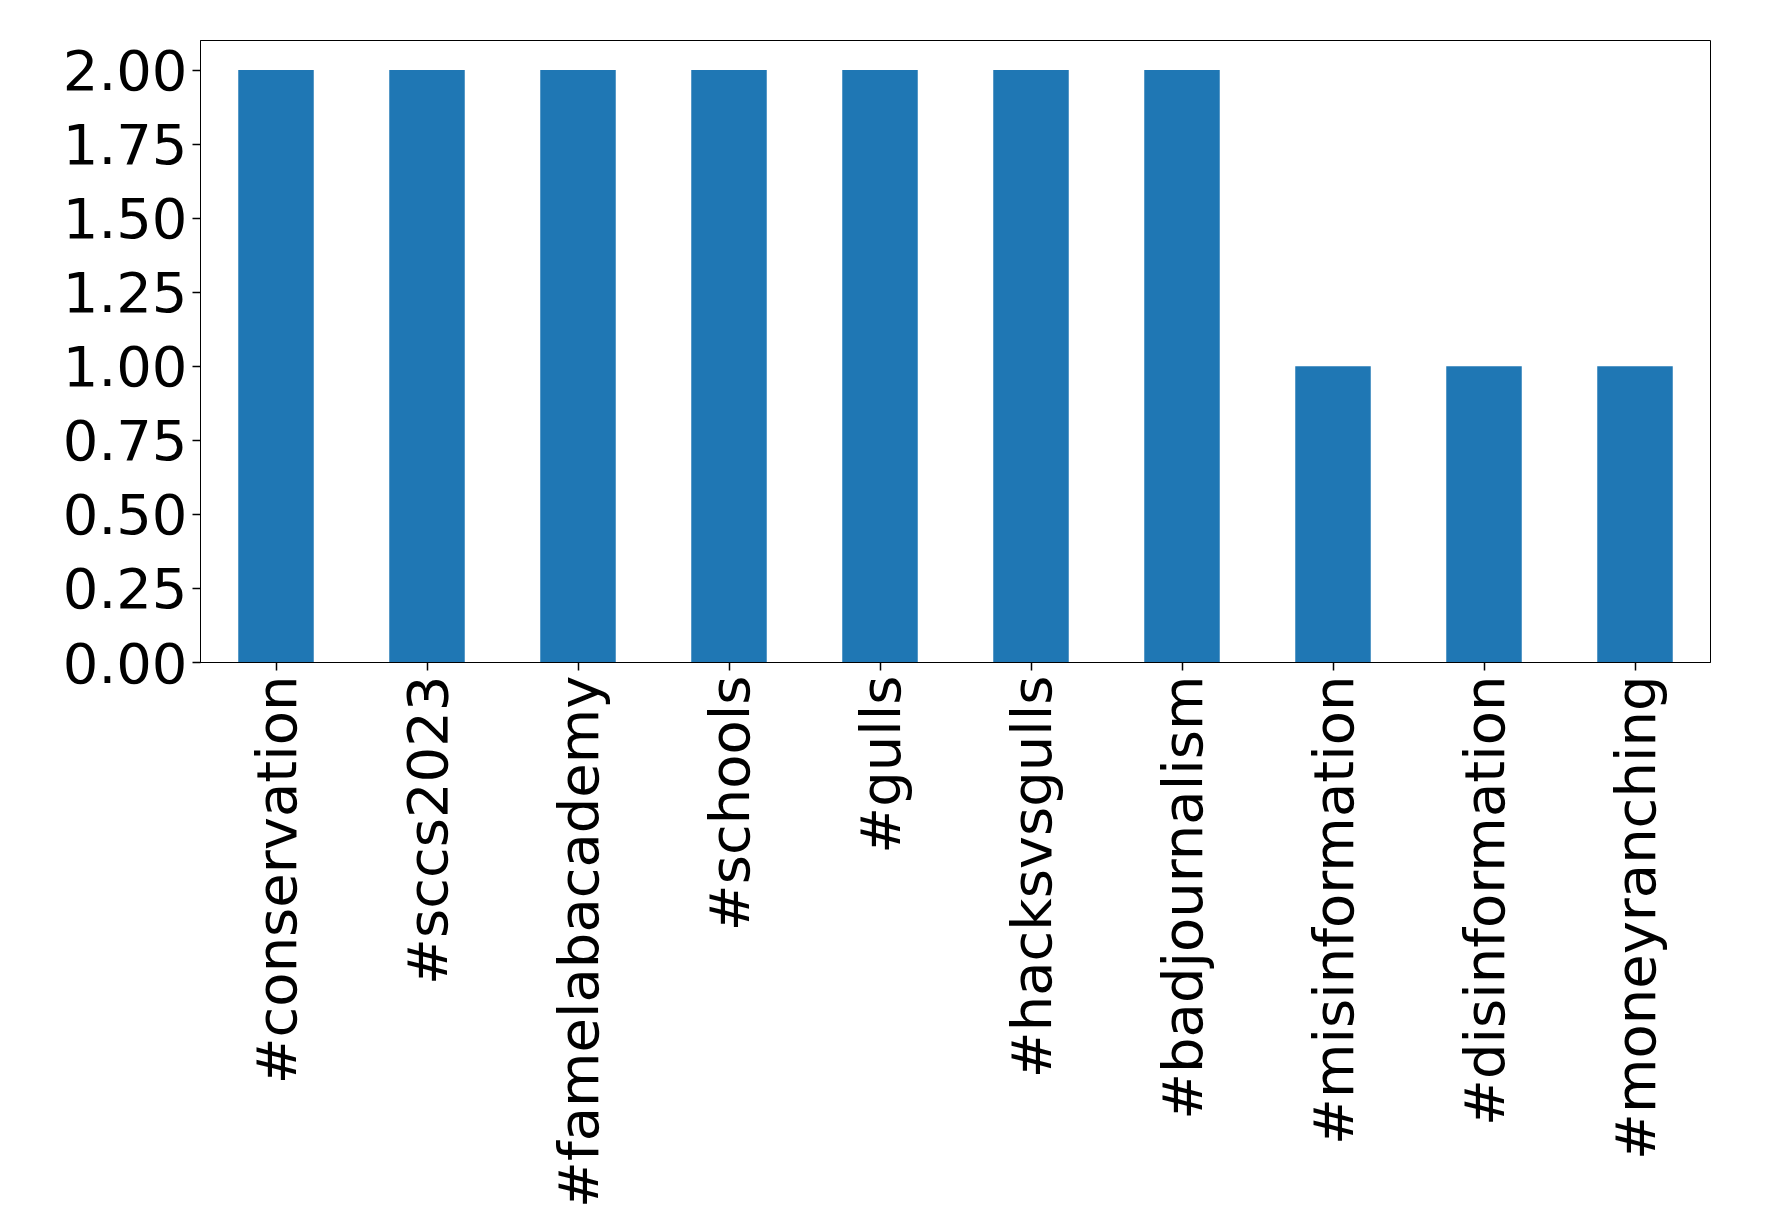 The height and width of the screenshot is (1222, 1778). I want to click on y-tick-label: 0.50, so click(125, 515).